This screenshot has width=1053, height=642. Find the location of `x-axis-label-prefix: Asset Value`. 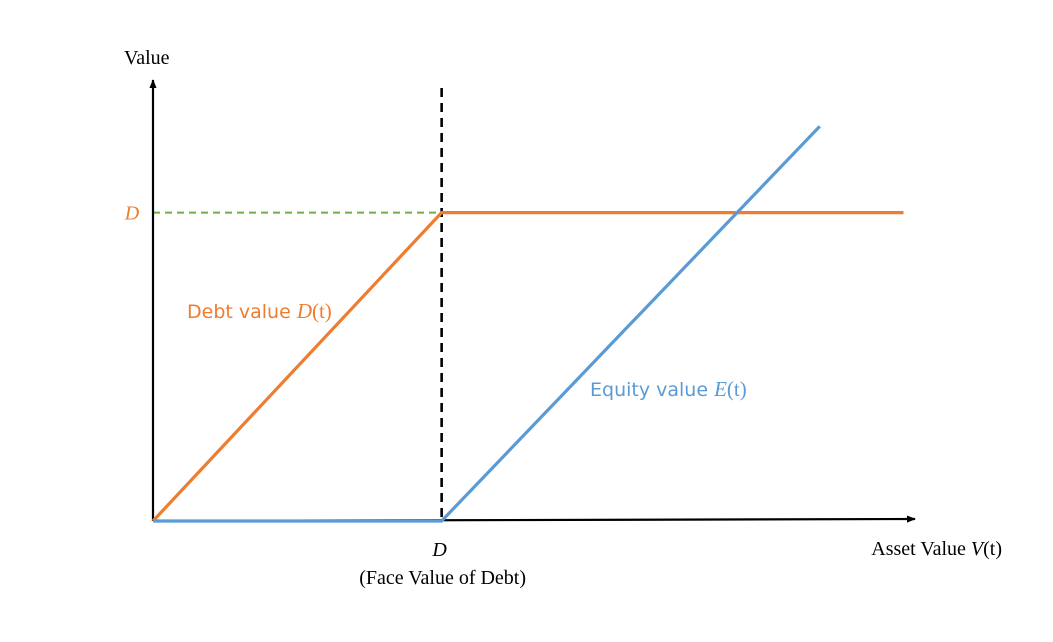

x-axis-label-prefix: Asset Value is located at coordinates (921, 549).